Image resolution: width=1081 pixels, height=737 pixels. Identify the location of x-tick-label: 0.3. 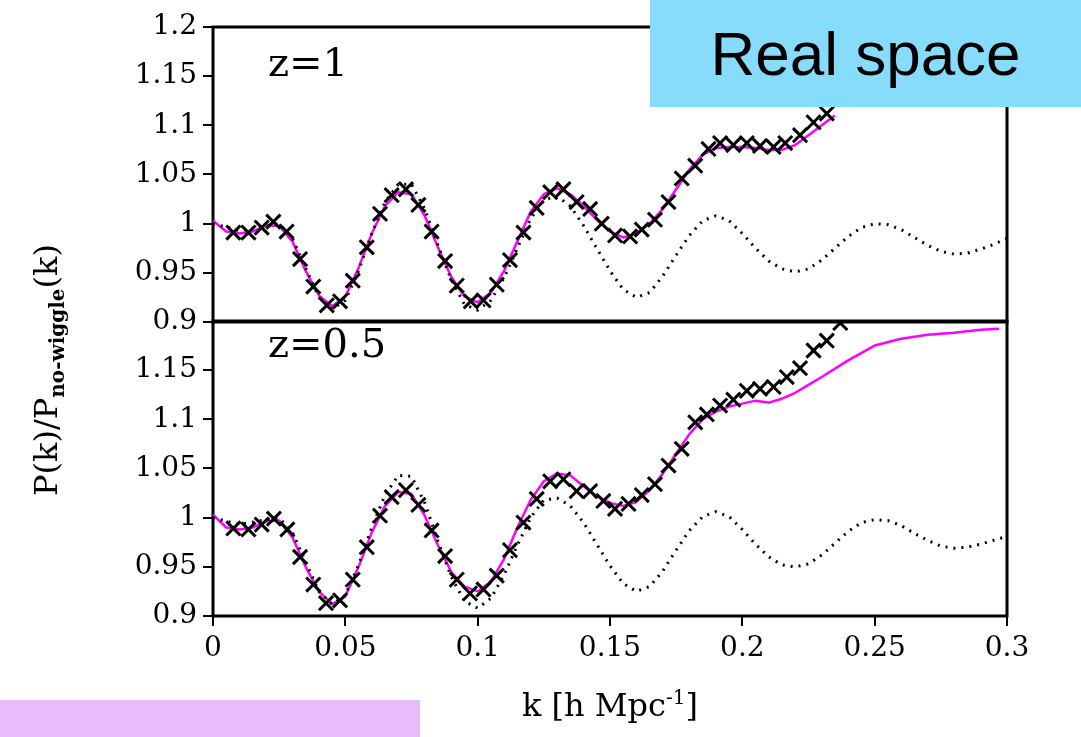
(1007, 647).